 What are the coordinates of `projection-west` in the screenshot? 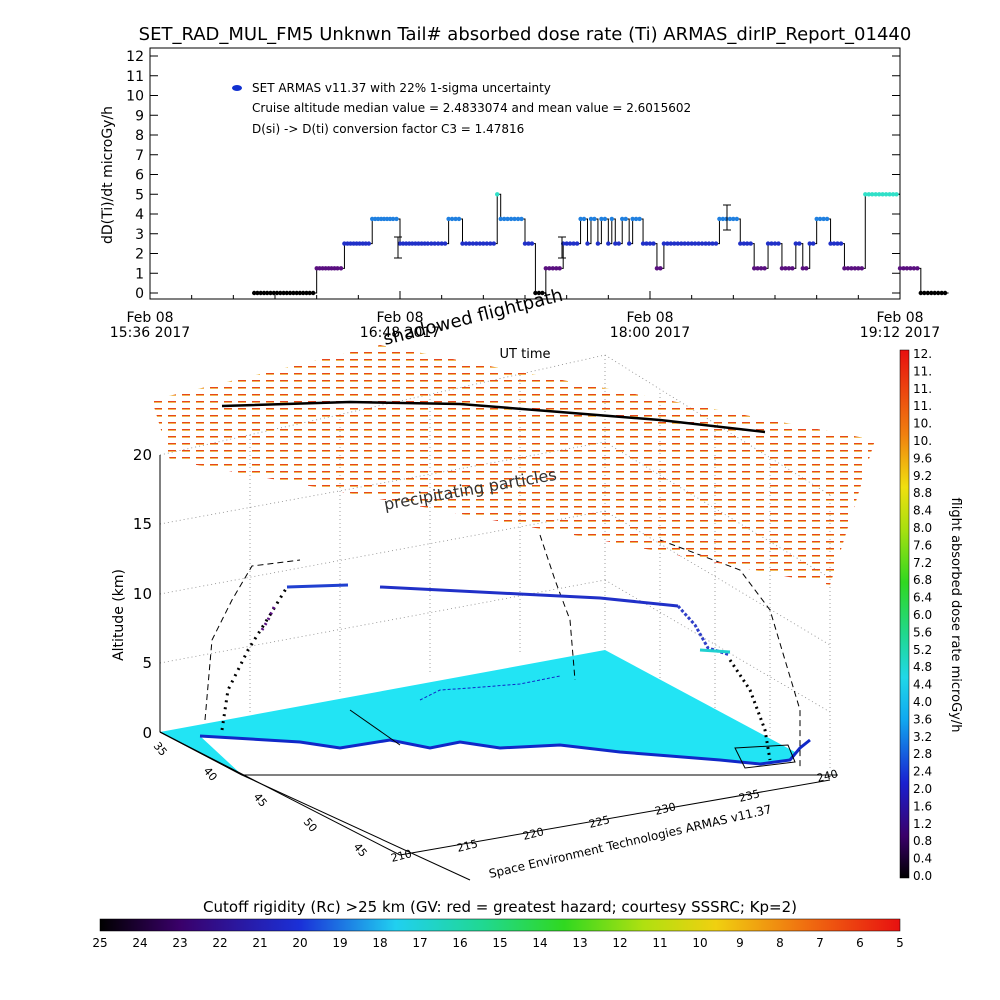 It's located at (252, 640).